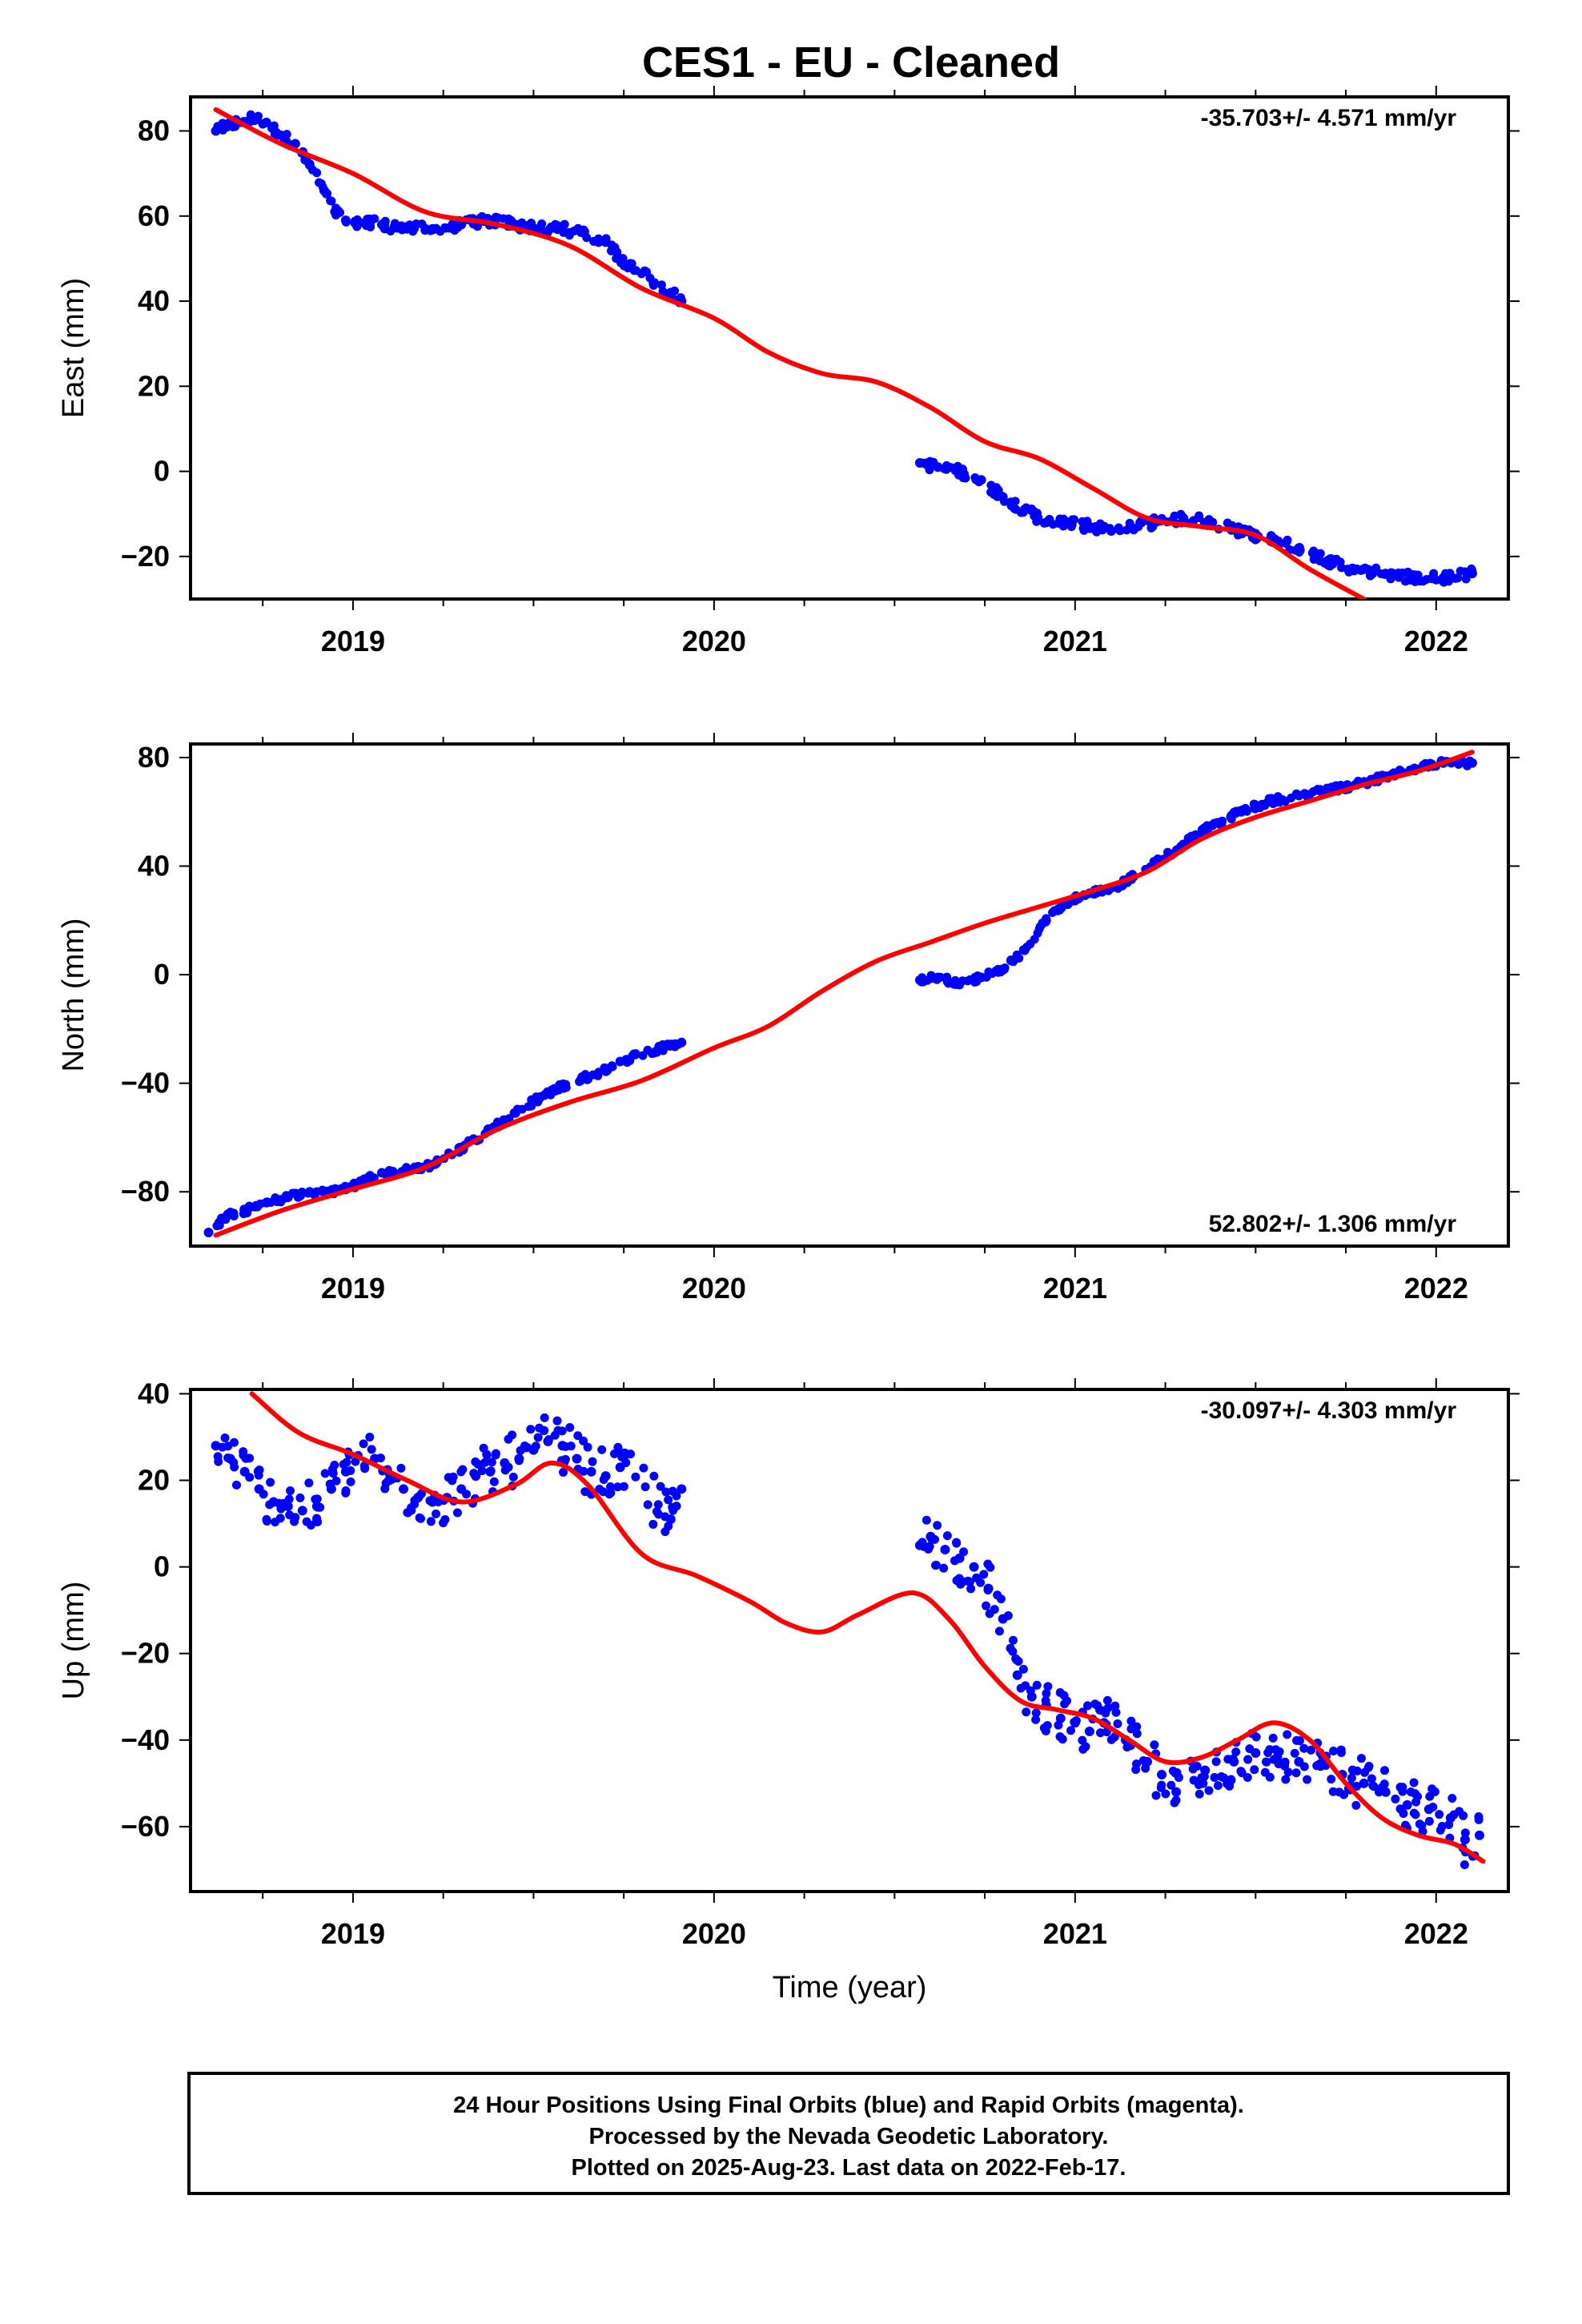  Describe the element at coordinates (154, 866) in the screenshot. I see `north-y-tick-label: 40` at that location.